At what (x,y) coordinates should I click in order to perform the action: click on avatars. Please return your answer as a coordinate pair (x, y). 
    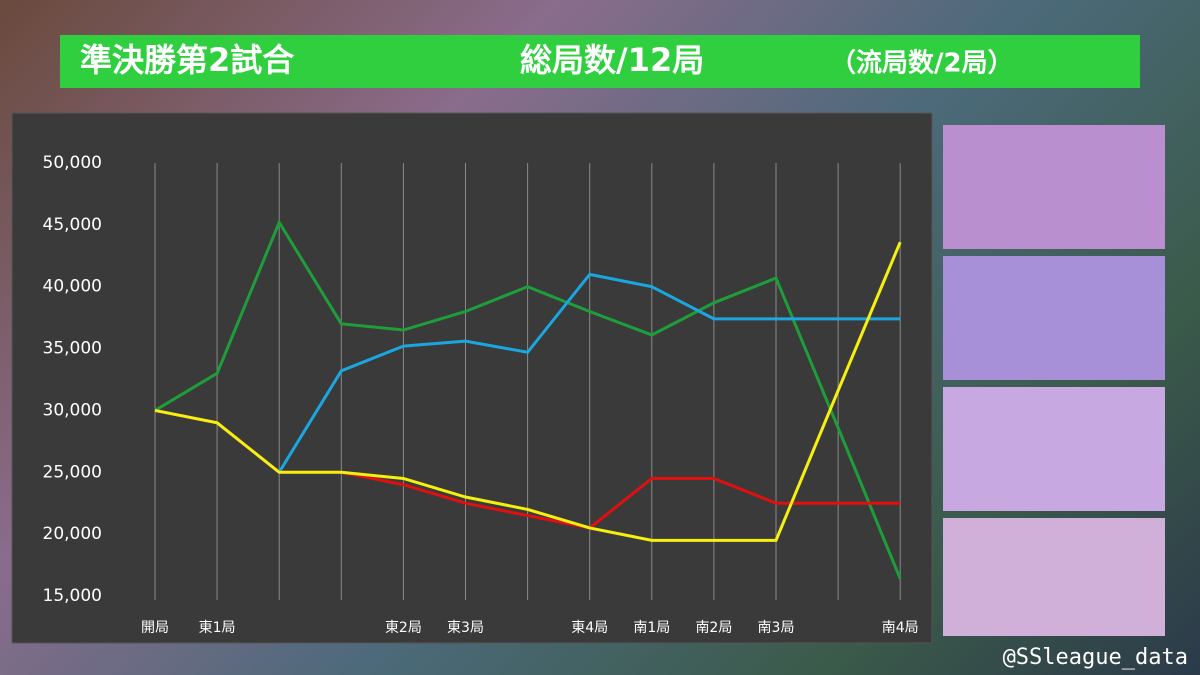
    Looking at the image, I should click on (1054, 380).